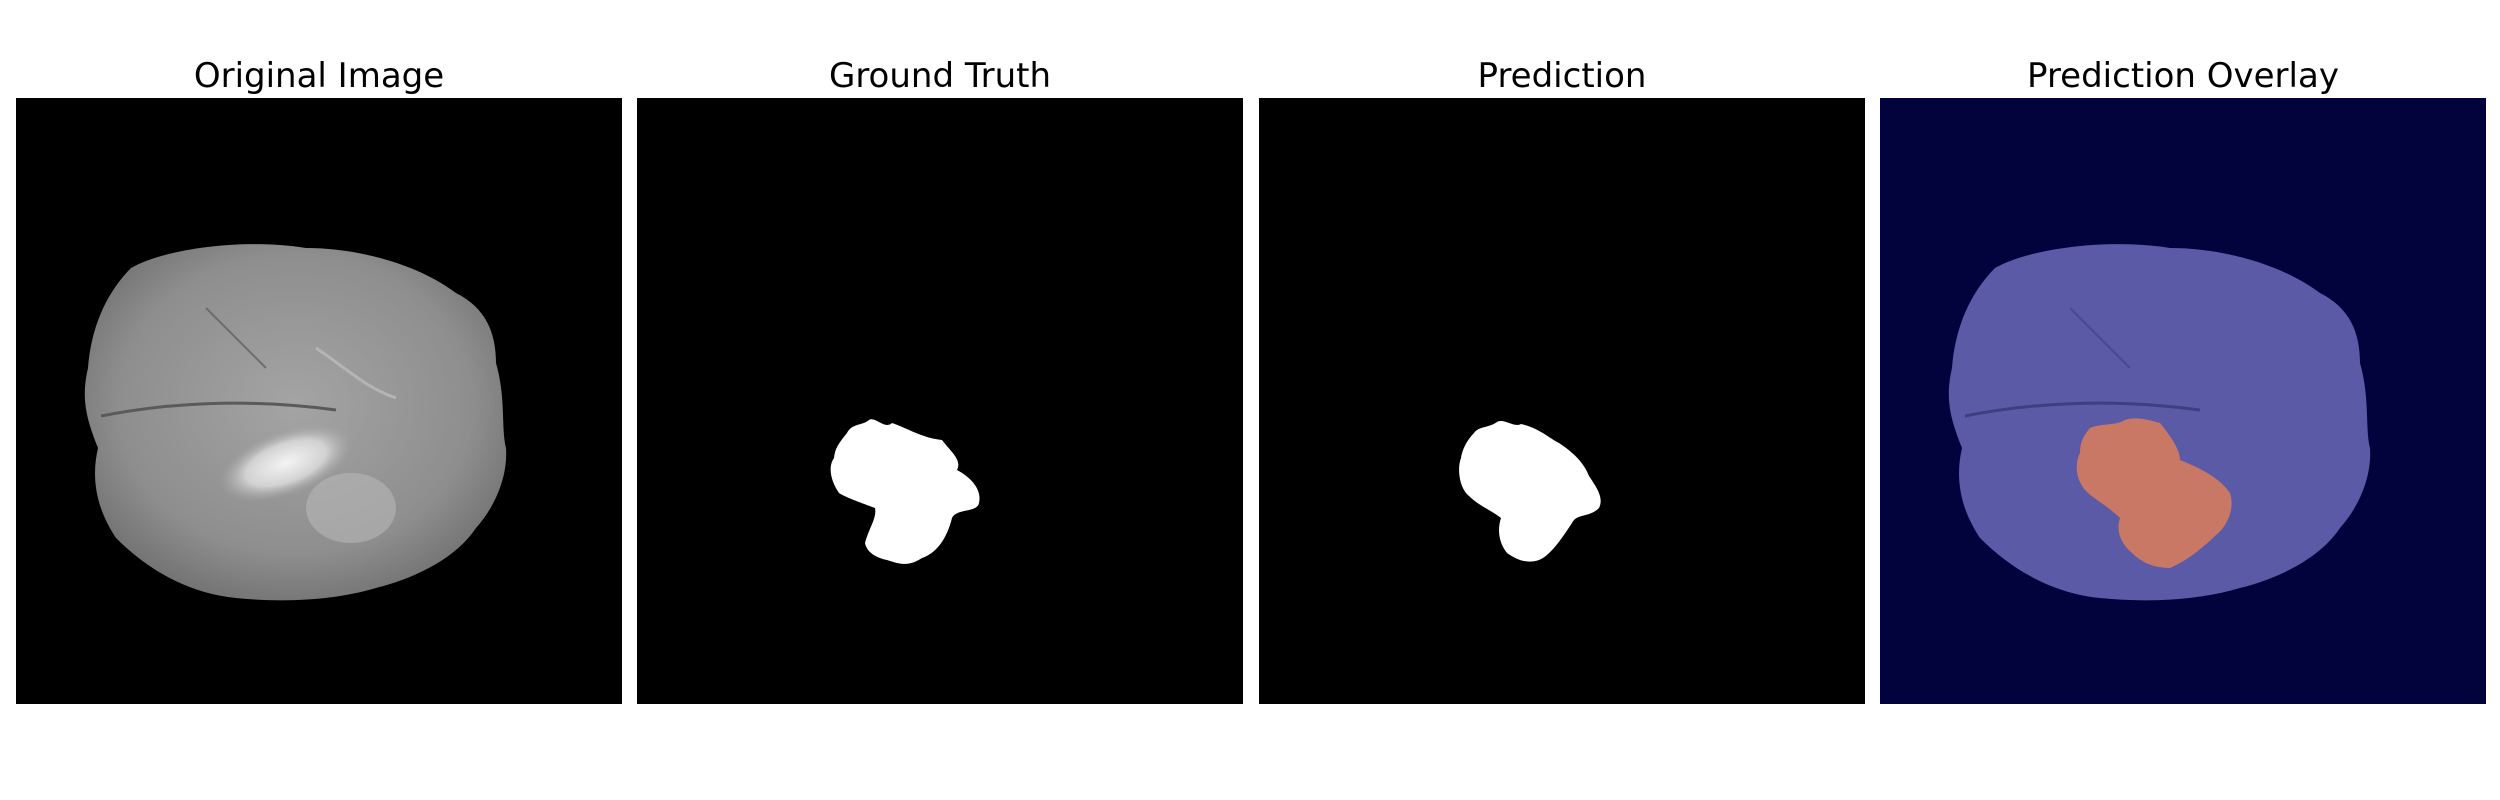 Image resolution: width=2500 pixels, height=800 pixels. I want to click on panel-title-original: Original Image, so click(319, 76).